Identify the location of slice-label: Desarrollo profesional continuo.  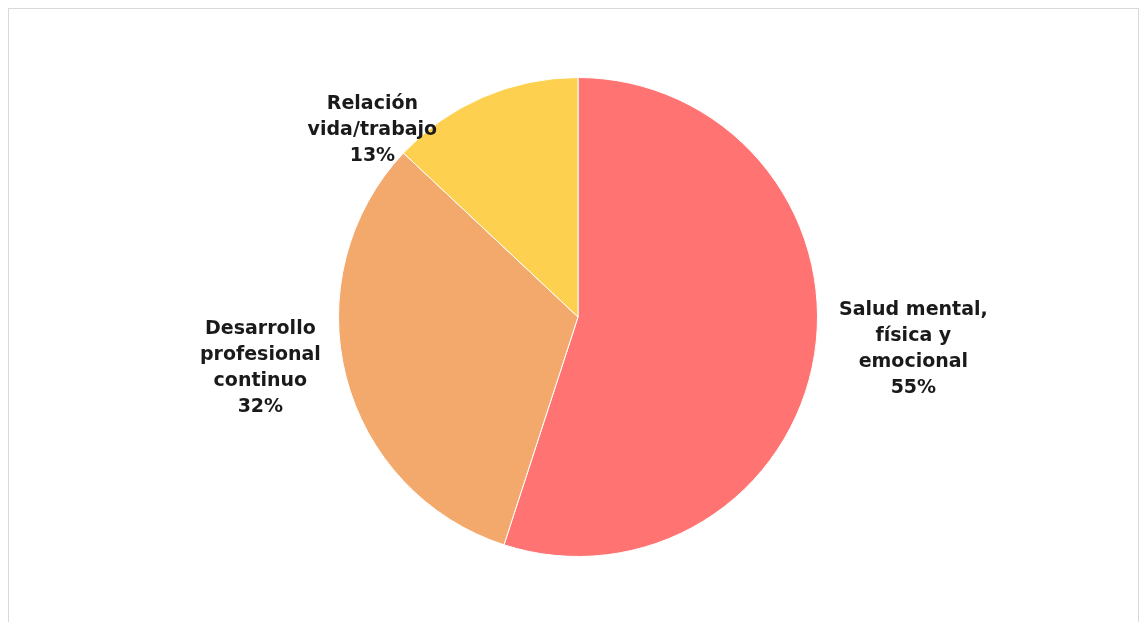
(260, 352).